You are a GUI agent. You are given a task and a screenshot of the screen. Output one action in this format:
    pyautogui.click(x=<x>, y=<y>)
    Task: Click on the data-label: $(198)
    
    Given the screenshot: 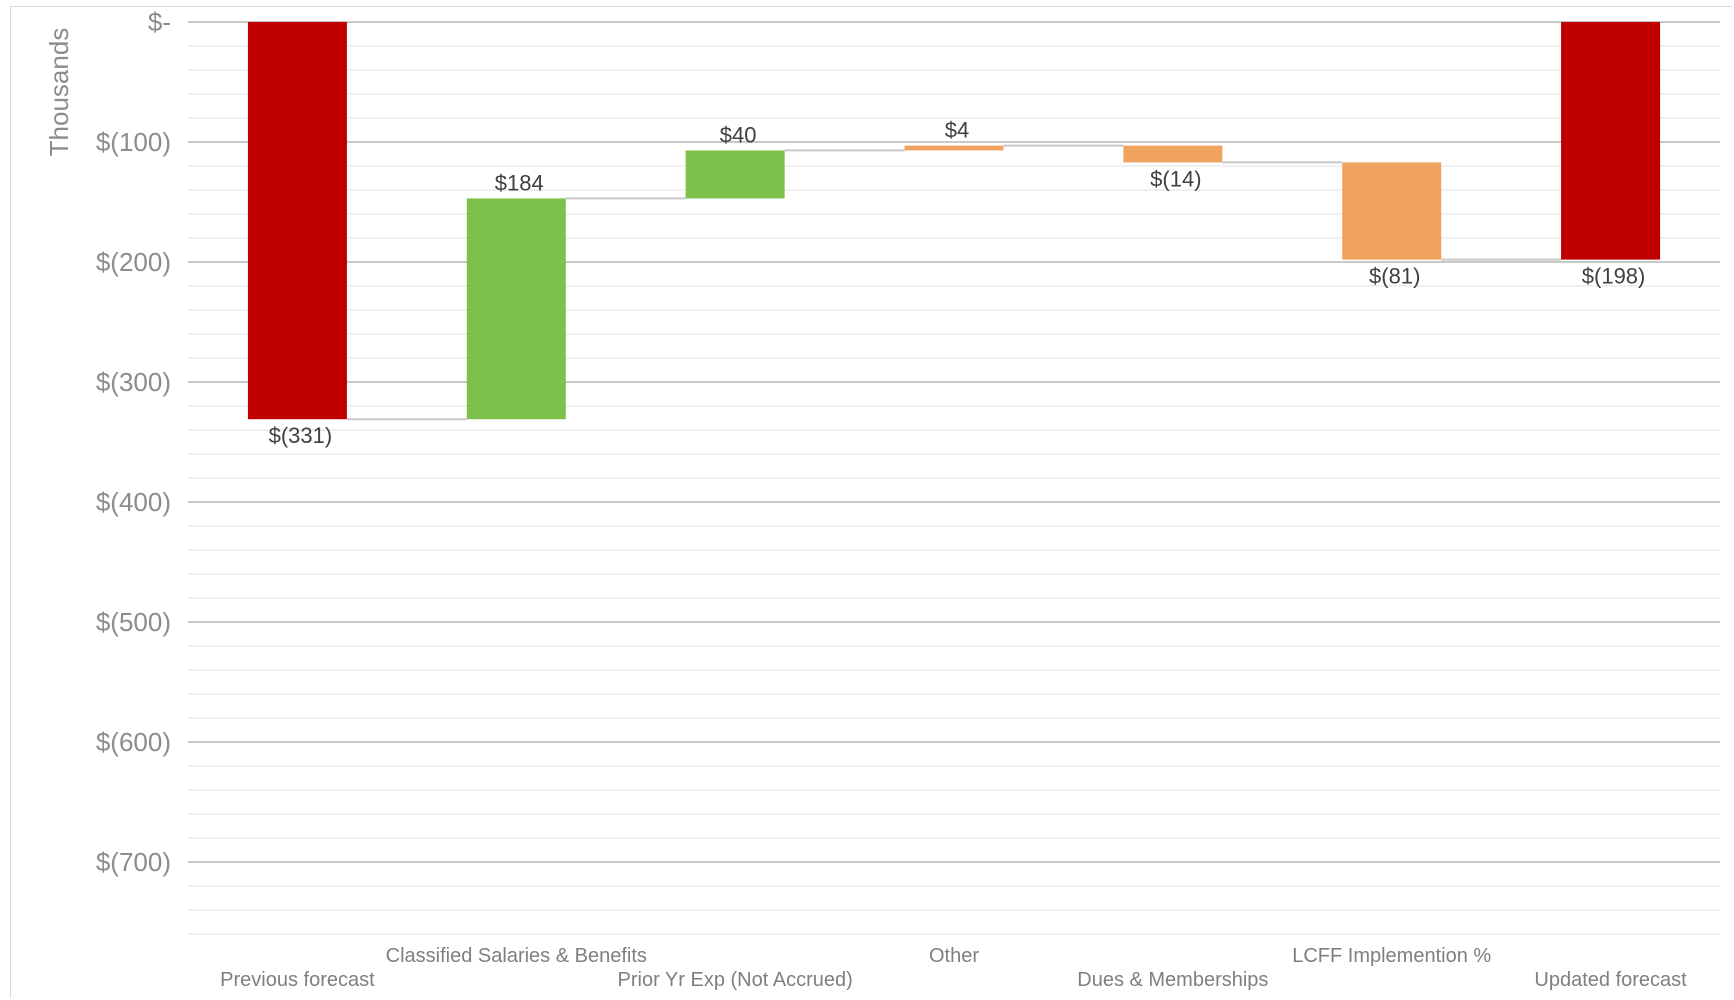 What is the action you would take?
    pyautogui.click(x=1614, y=276)
    